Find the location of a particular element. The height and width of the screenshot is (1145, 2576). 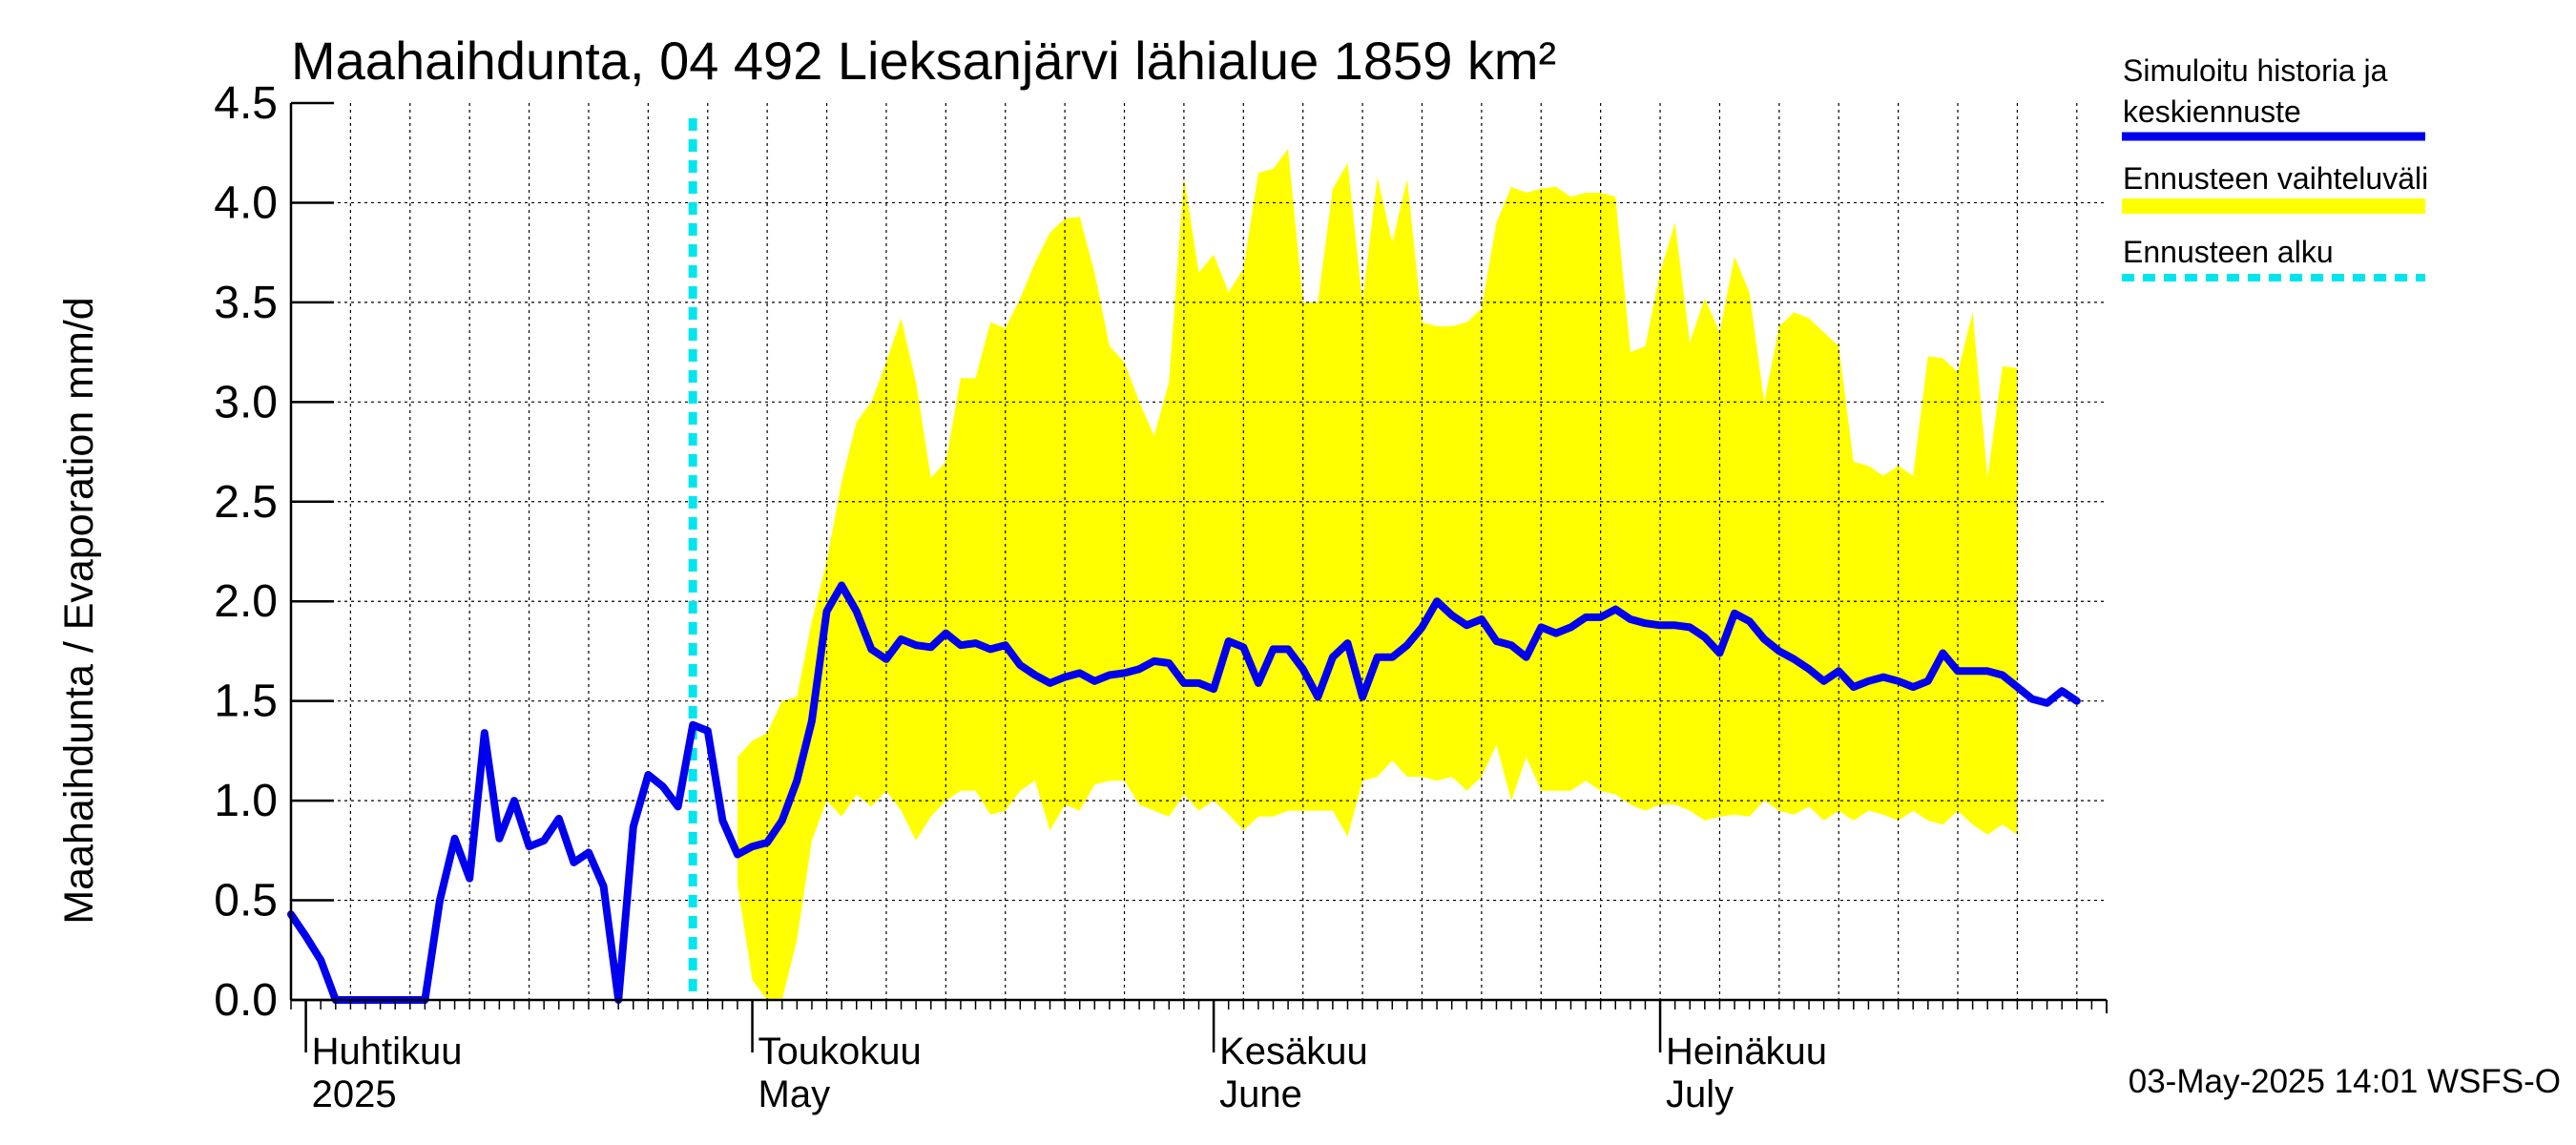

y-tick-label: 0.0 is located at coordinates (246, 1000).